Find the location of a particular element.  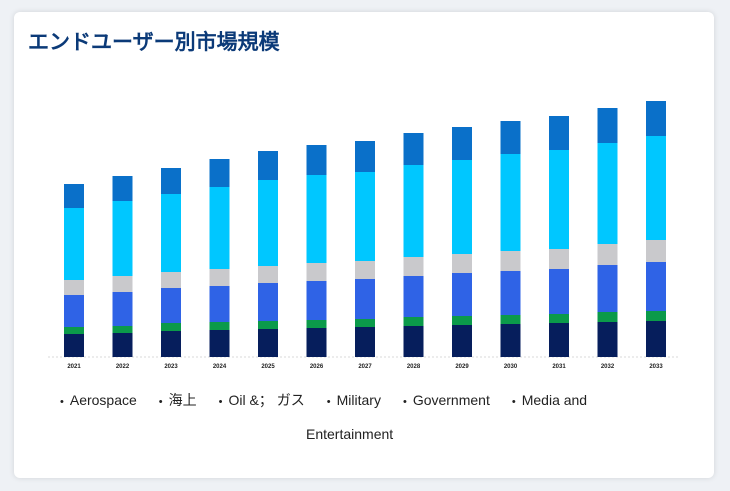

x-tick-label: 2024 is located at coordinates (220, 367).